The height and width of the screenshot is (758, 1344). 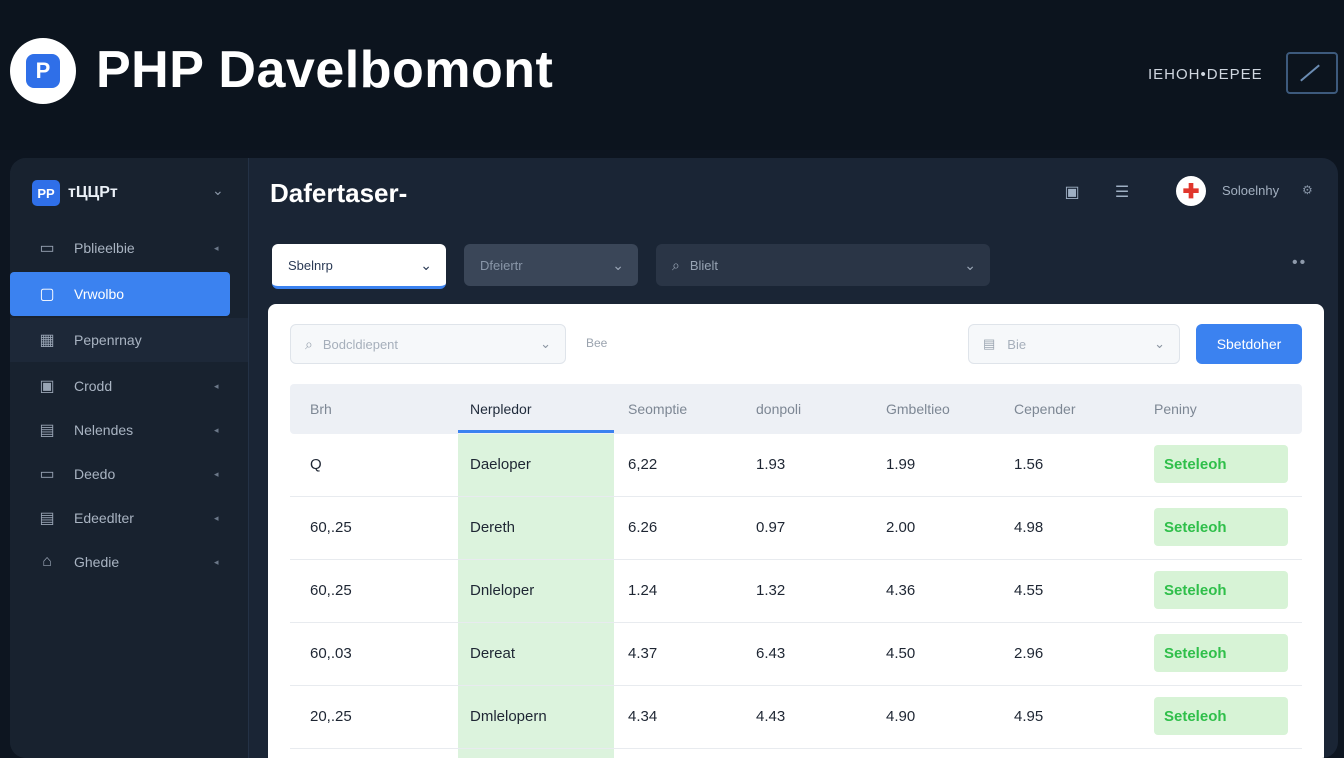 I want to click on table-cell: 4.43, so click(x=771, y=716).